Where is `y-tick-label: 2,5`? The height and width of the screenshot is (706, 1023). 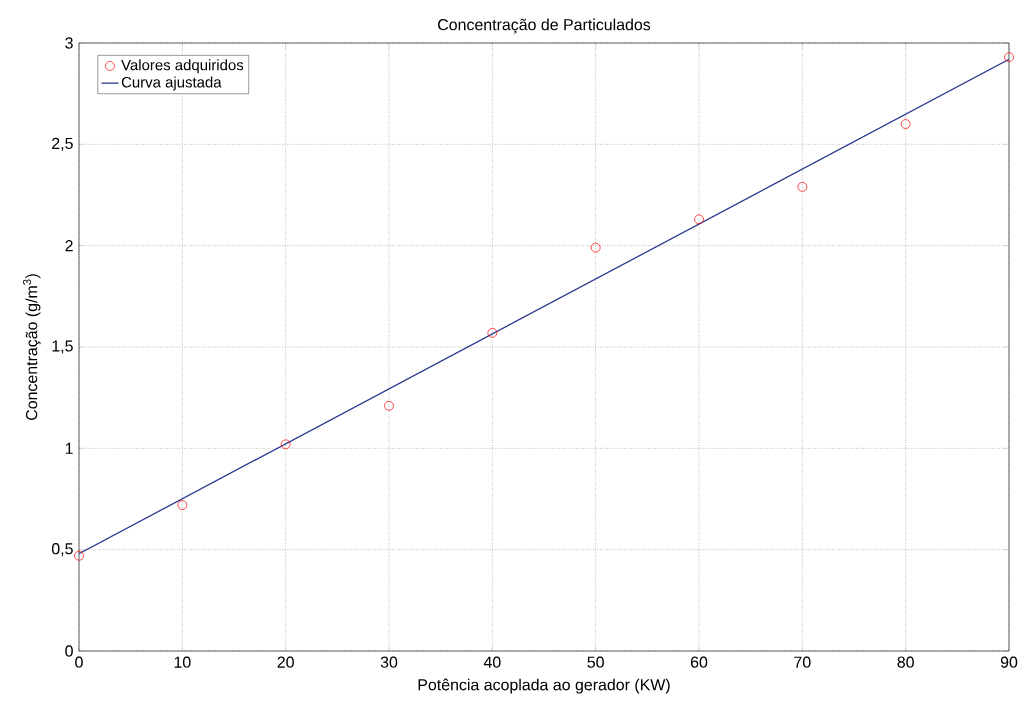 y-tick-label: 2,5 is located at coordinates (62, 144).